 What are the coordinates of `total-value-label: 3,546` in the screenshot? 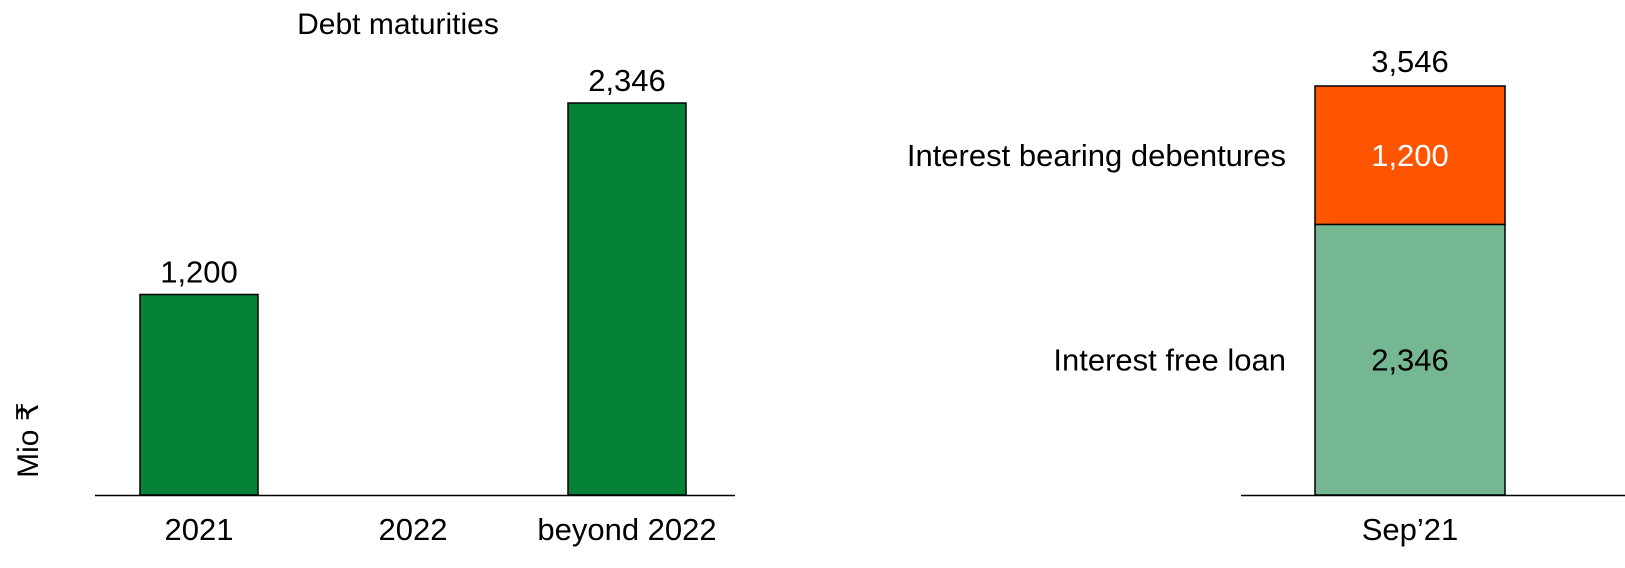 It's located at (1410, 61).